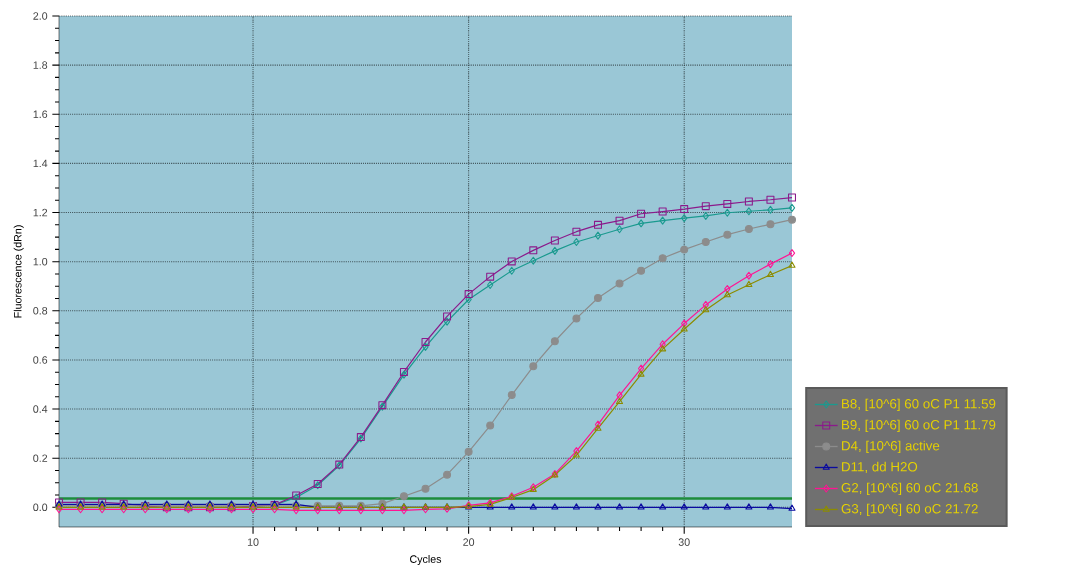  What do you see at coordinates (891, 447) in the screenshot?
I see `legend-label: D4, [10^6] active` at bounding box center [891, 447].